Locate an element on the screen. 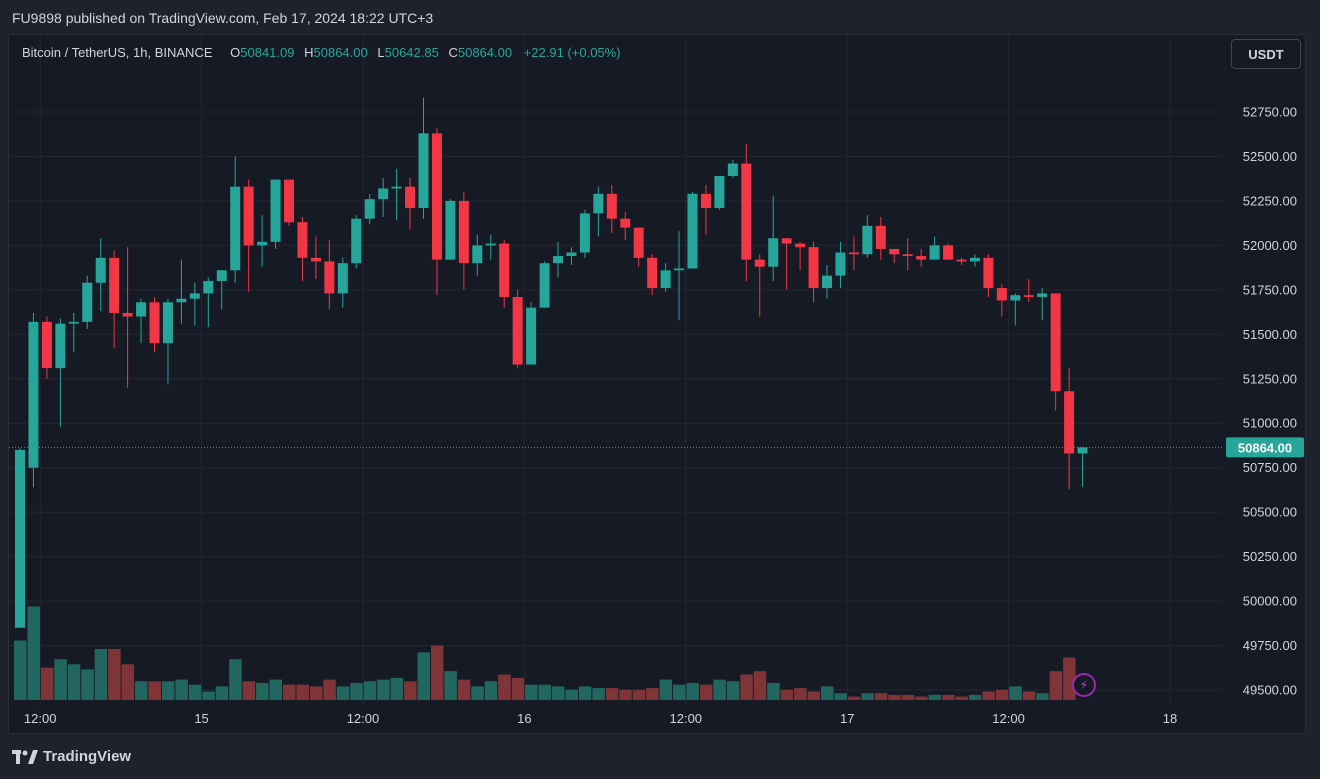 The height and width of the screenshot is (779, 1320). change-value: +22.91 (+0.05%) is located at coordinates (572, 52).